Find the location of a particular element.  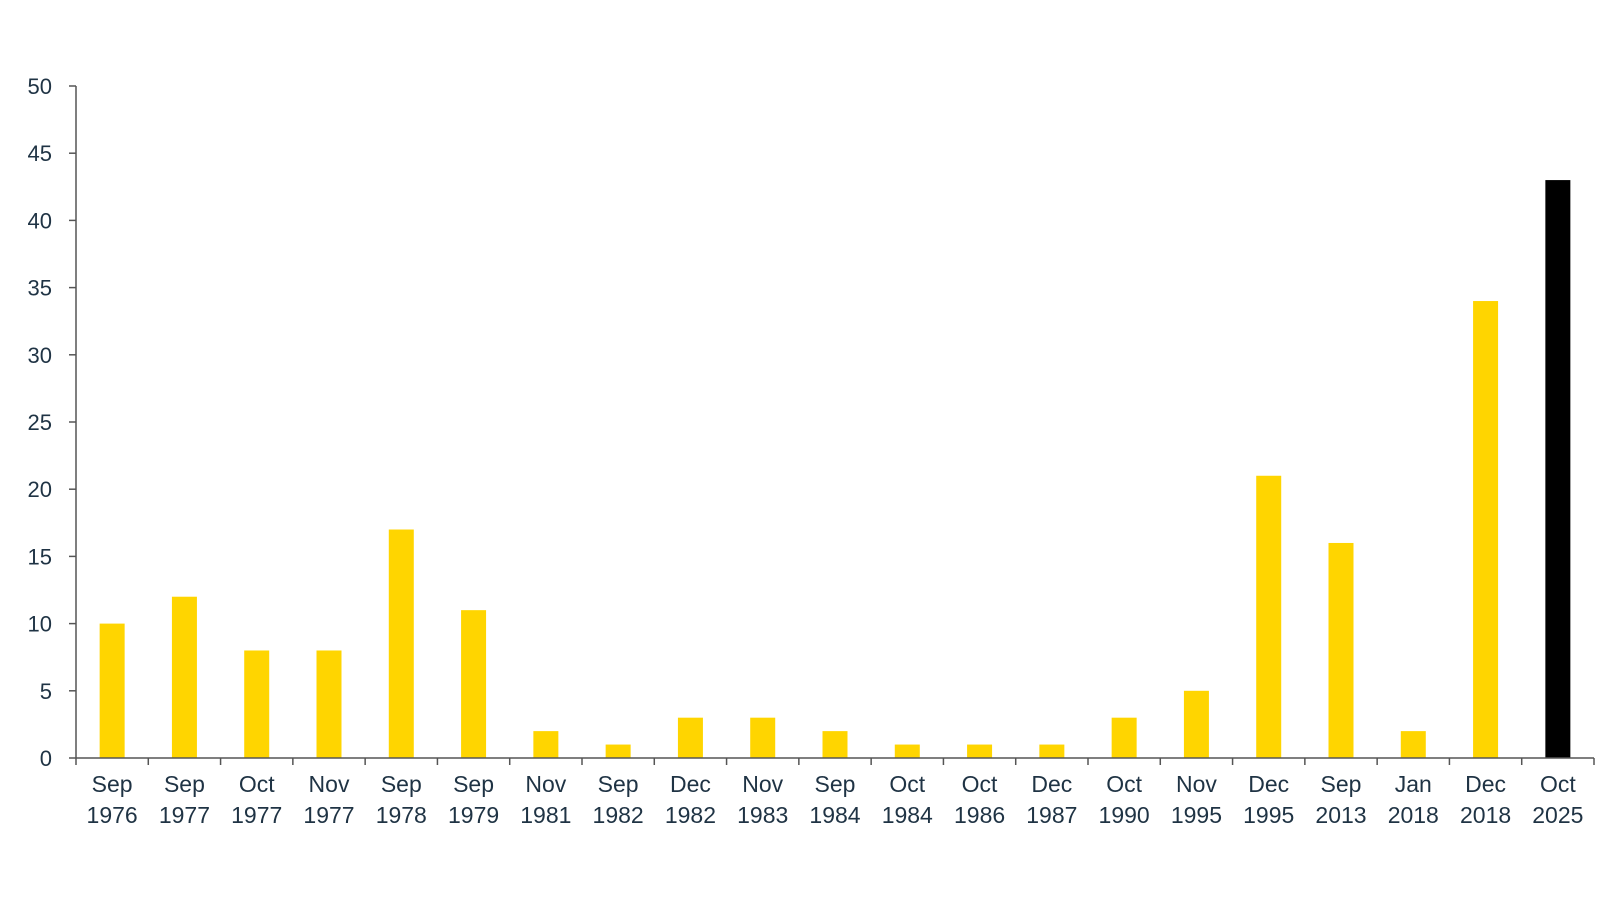

y-tick-label: 50 is located at coordinates (40, 86).